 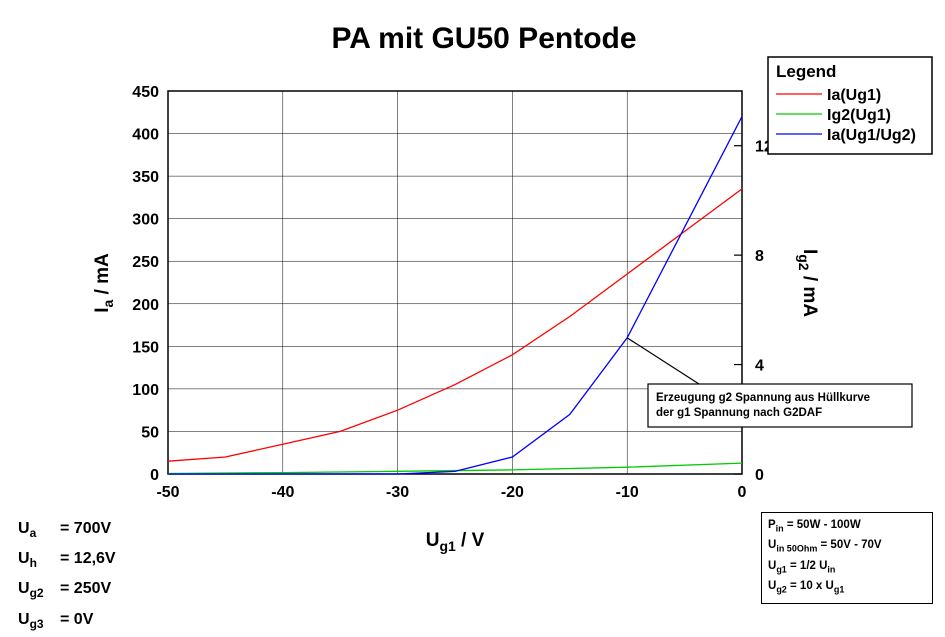 I want to click on info-row: Uin 50Ohm = 50V - 70V, so click(x=847, y=547).